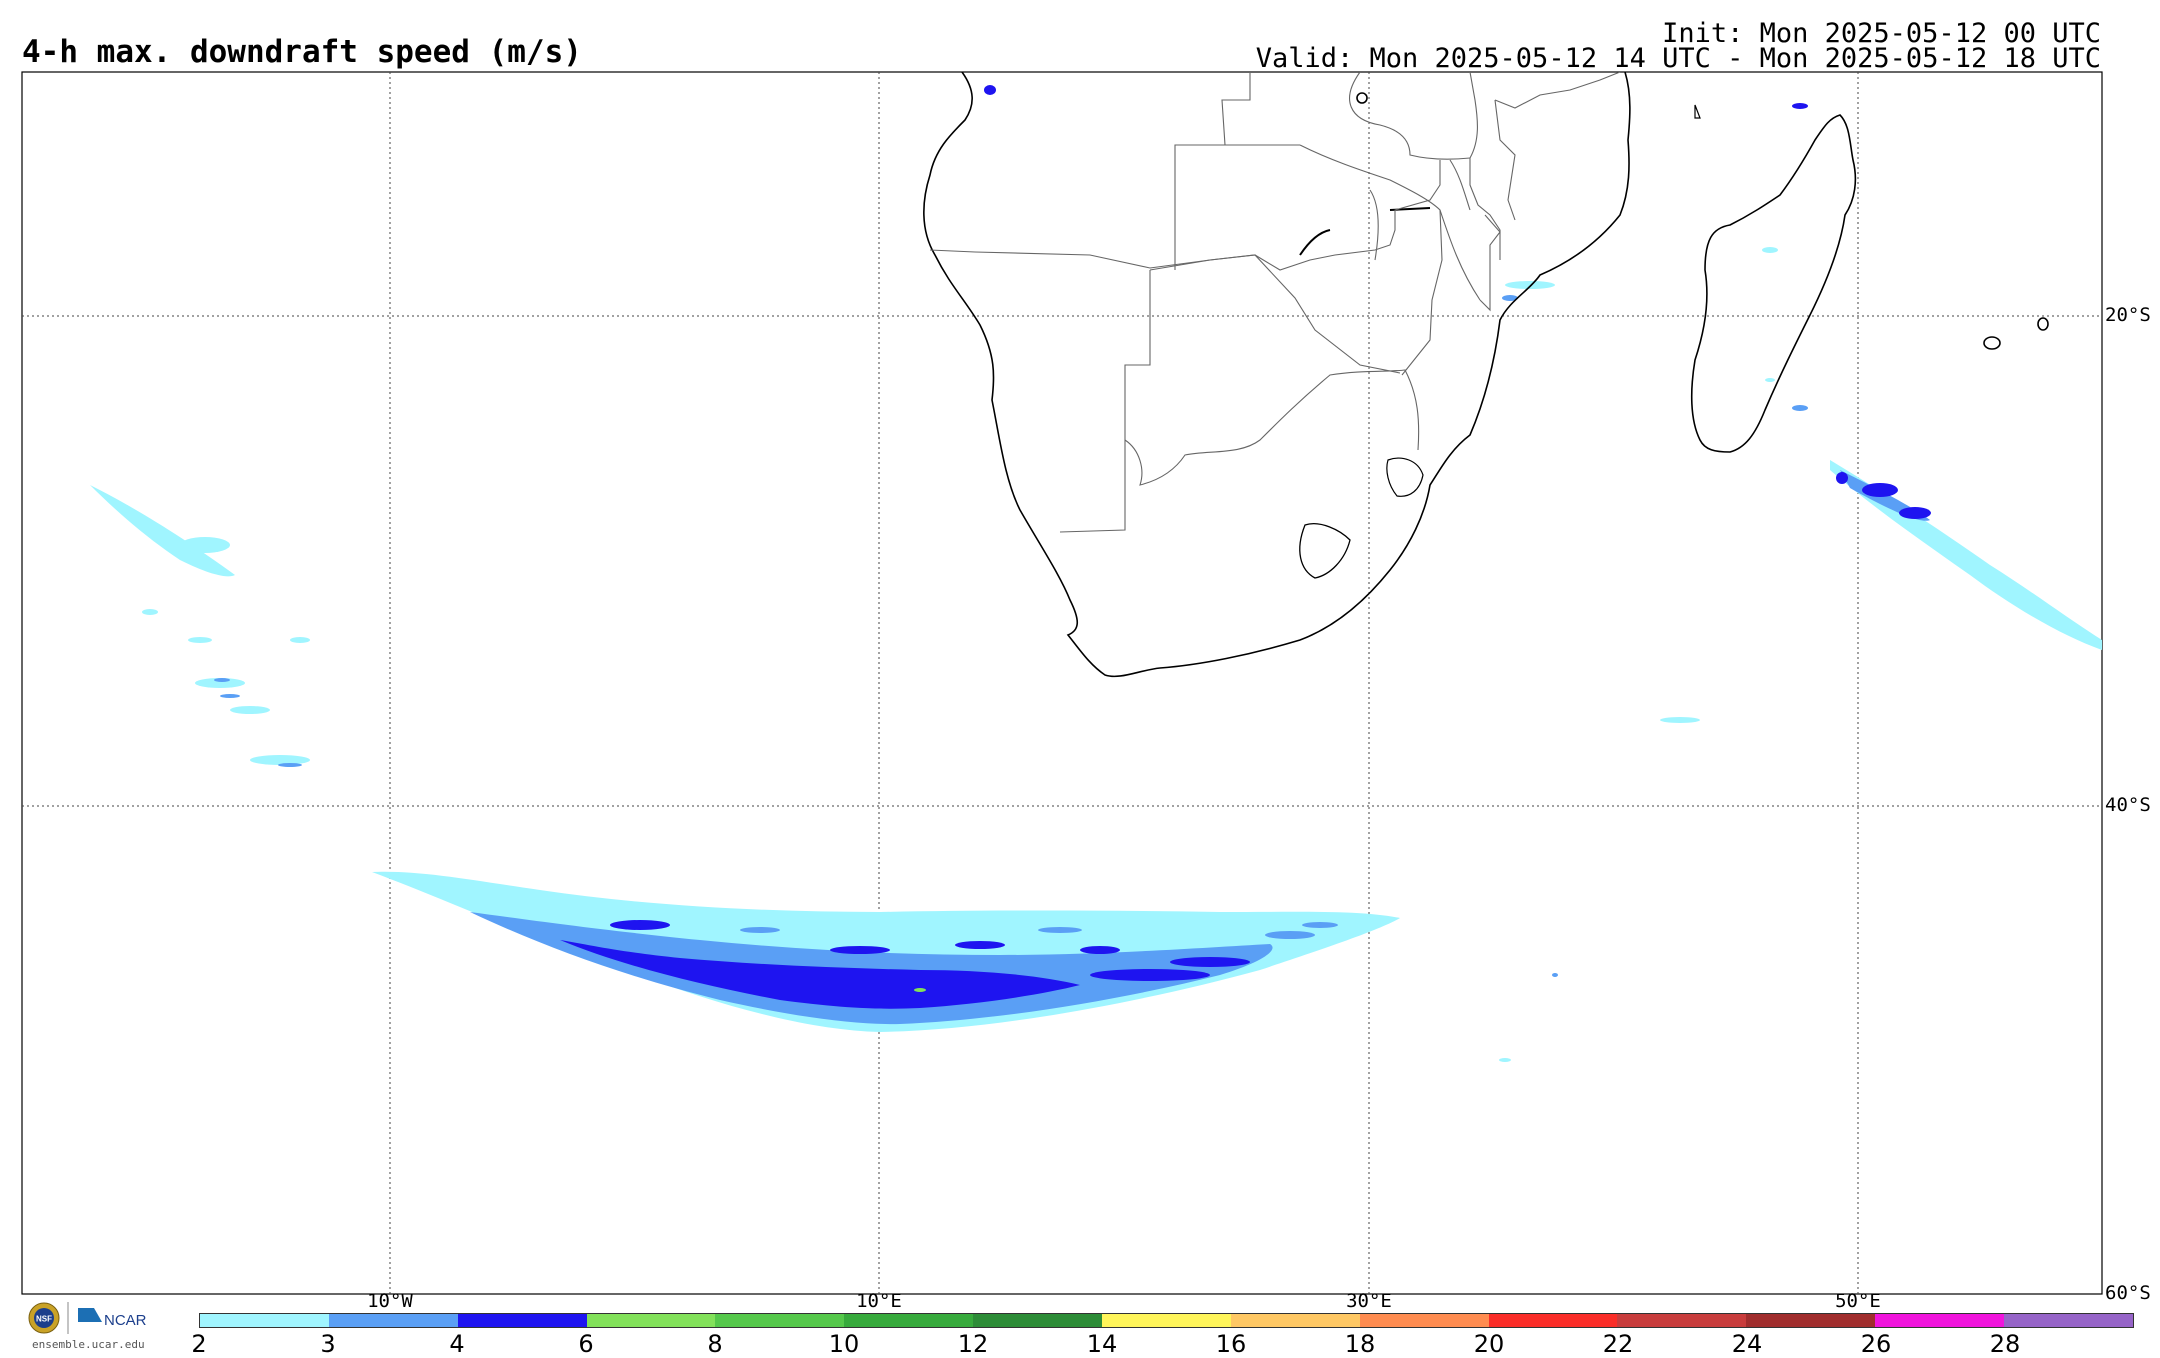 Image resolution: width=2160 pixels, height=1358 pixels. What do you see at coordinates (2128, 805) in the screenshot?
I see `lat-label-40s: 40°S` at bounding box center [2128, 805].